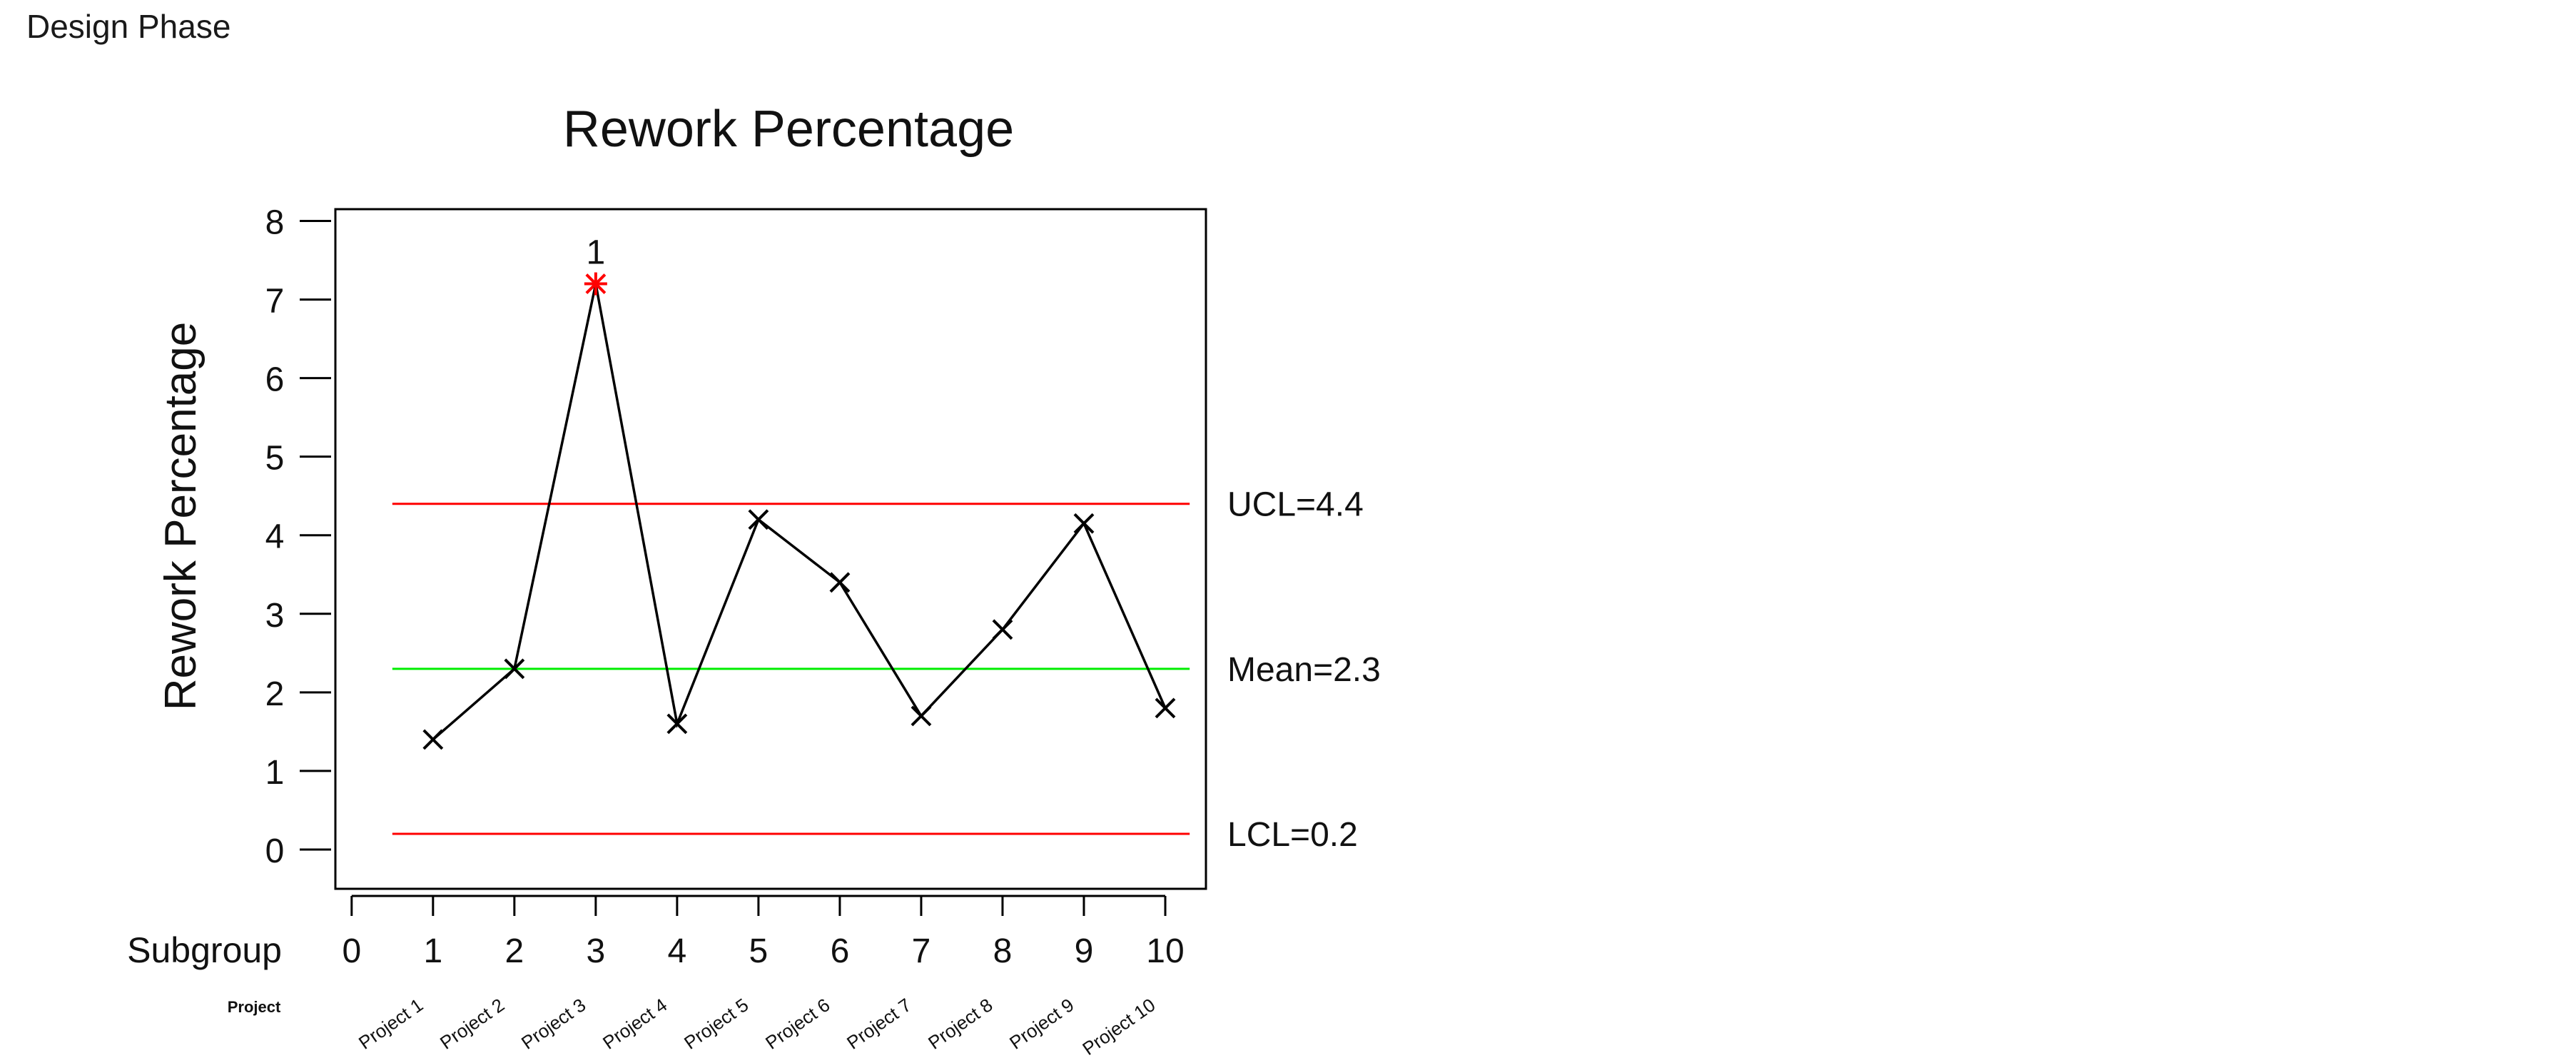  I want to click on project-label: Project 1, so click(391, 1023).